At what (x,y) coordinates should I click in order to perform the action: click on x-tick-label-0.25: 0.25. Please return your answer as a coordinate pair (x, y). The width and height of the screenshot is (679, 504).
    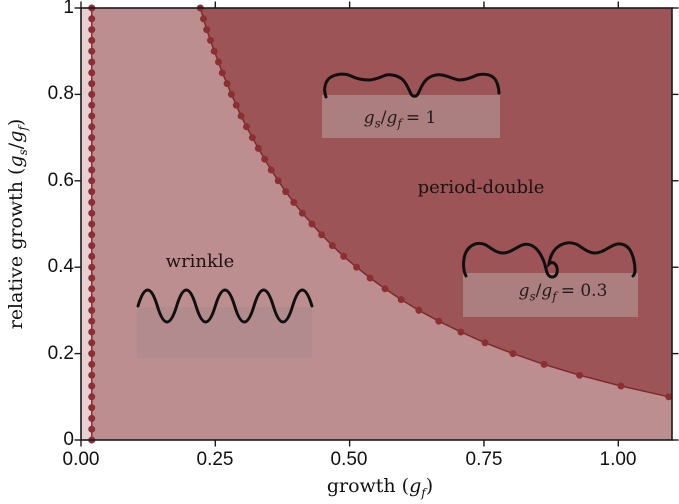
    Looking at the image, I should click on (215, 459).